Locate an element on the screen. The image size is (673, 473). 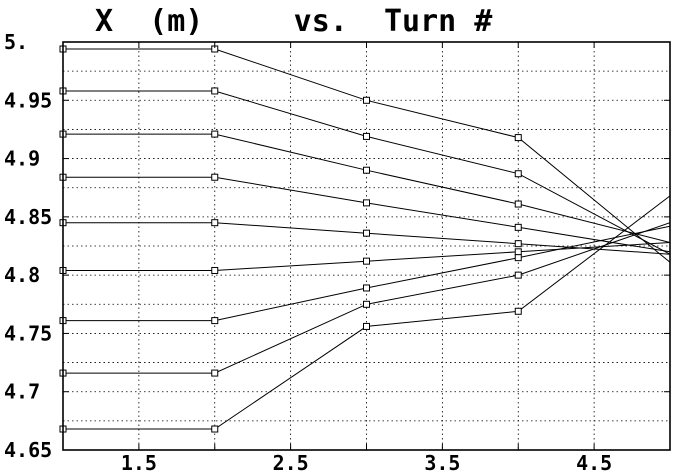
x-tick-label: 2.5 is located at coordinates (291, 462).